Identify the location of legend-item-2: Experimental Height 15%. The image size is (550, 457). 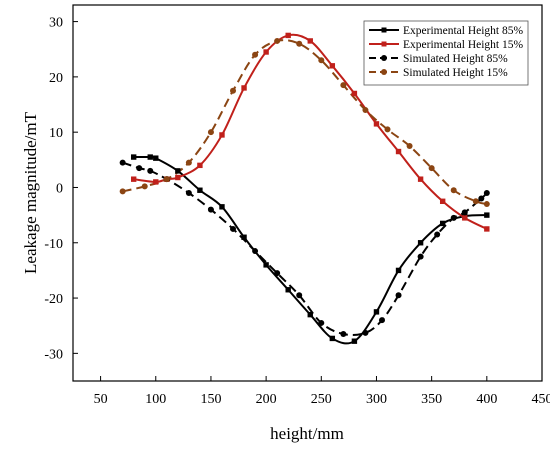
(446, 45).